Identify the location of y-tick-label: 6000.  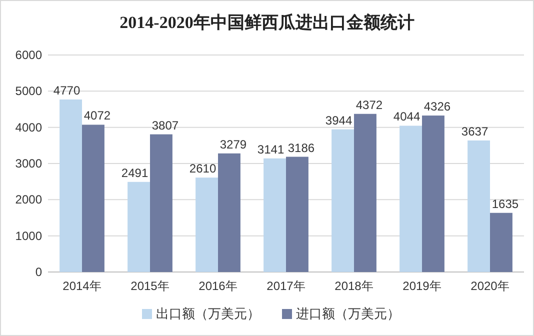
(28, 55).